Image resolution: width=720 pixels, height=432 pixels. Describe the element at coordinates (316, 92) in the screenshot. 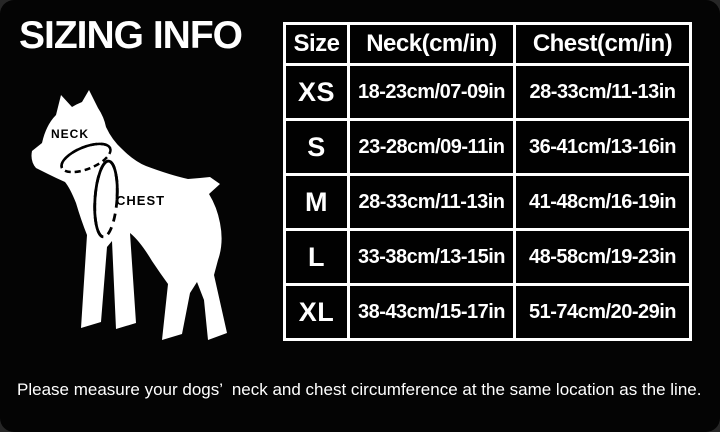

I see `size-cell: XS` at that location.